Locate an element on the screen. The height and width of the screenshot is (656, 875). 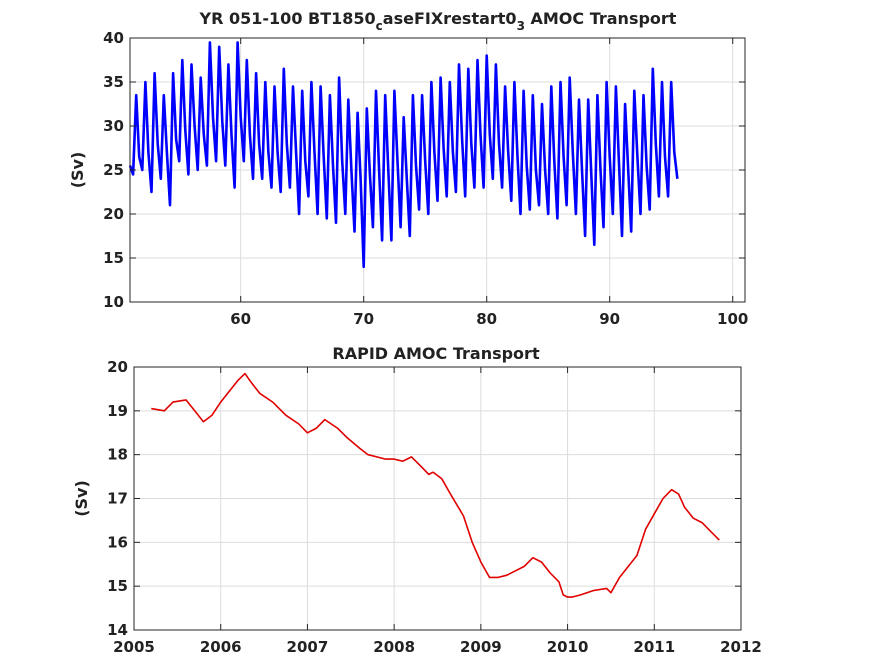
bottom-chart-title: RAPID AMOC Transport is located at coordinates (436, 353).